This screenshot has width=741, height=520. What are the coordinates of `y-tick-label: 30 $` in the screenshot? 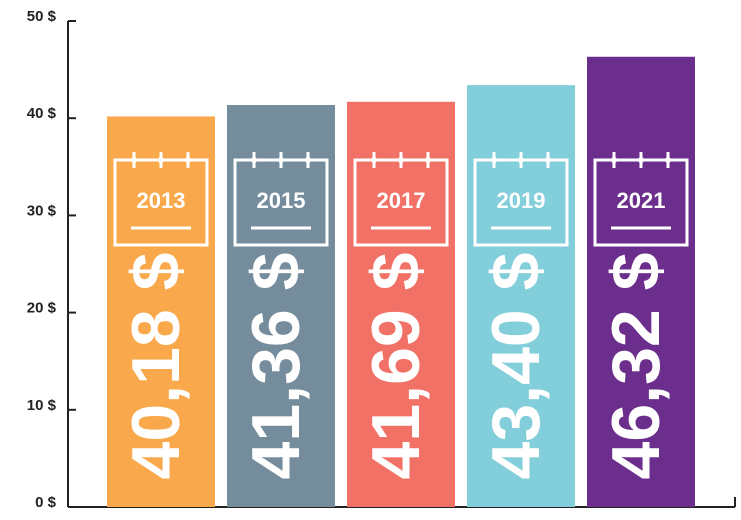 It's located at (42, 210).